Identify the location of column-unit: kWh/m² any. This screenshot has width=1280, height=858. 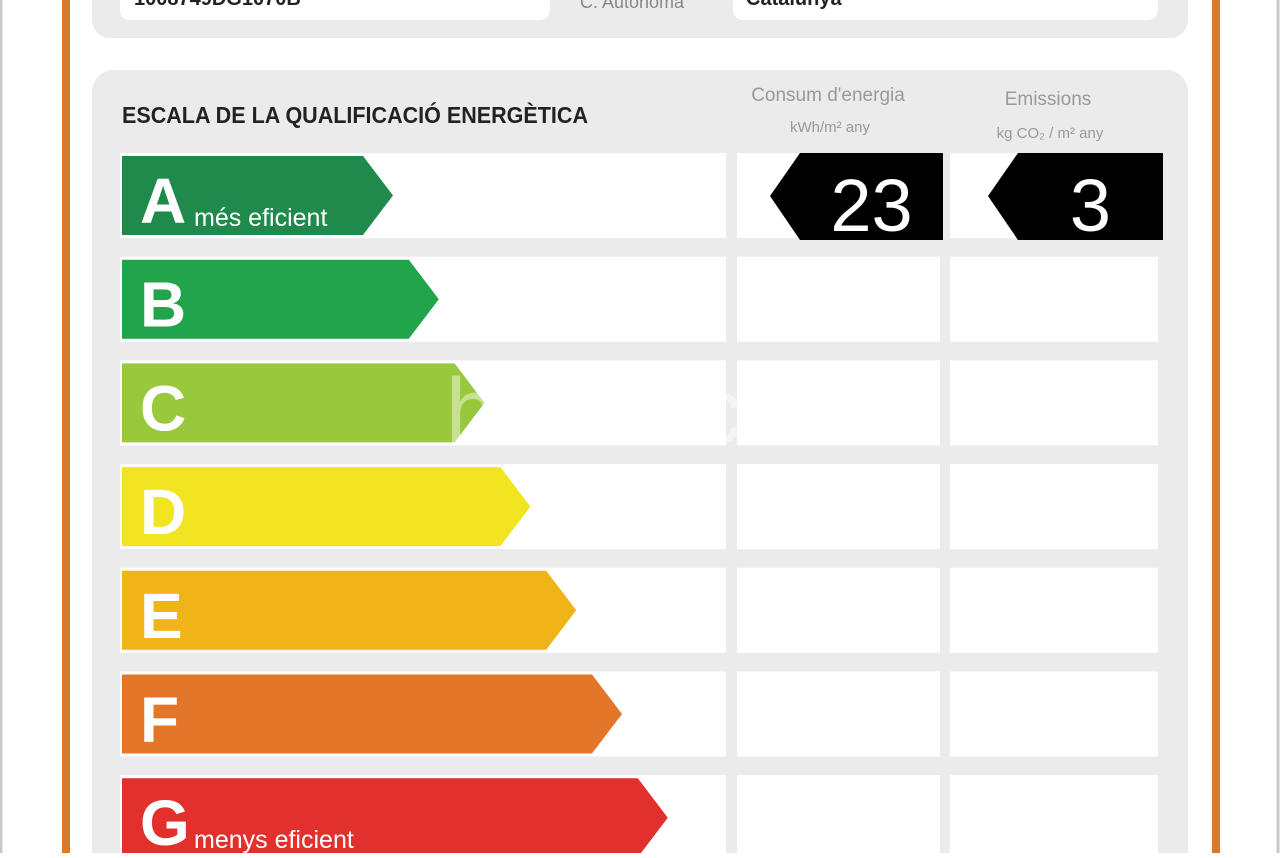
(830, 127).